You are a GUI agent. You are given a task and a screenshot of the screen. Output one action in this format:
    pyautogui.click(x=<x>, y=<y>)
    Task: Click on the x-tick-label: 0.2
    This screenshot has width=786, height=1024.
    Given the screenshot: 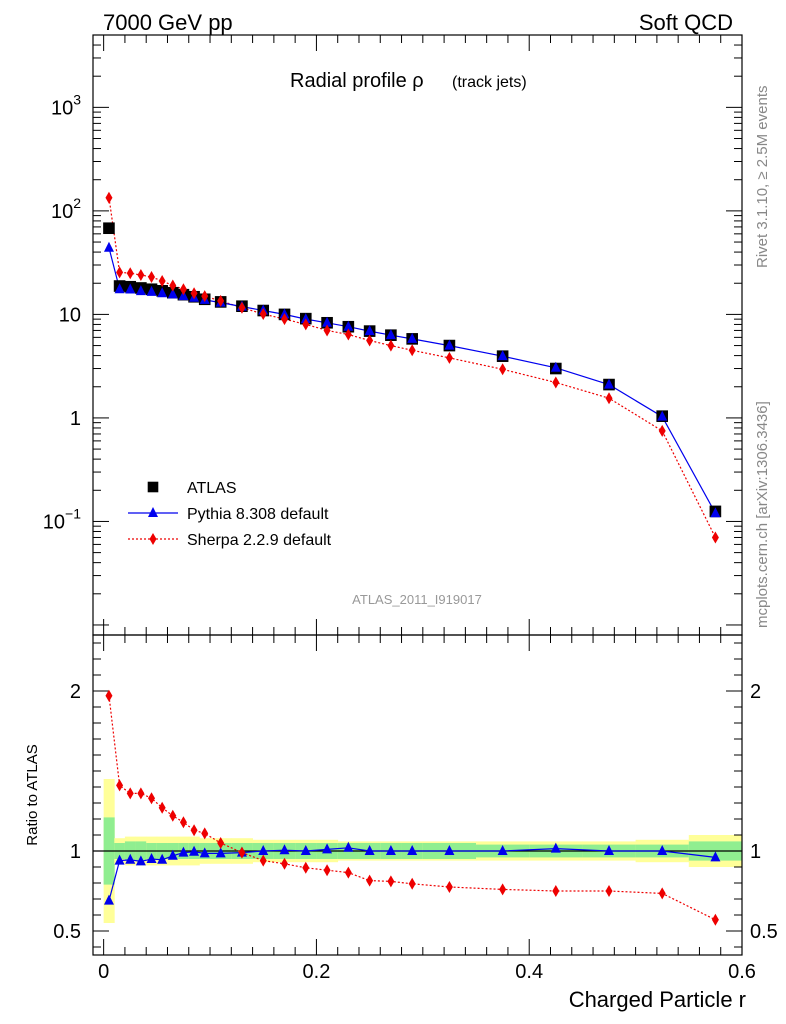 What is the action you would take?
    pyautogui.click(x=317, y=972)
    